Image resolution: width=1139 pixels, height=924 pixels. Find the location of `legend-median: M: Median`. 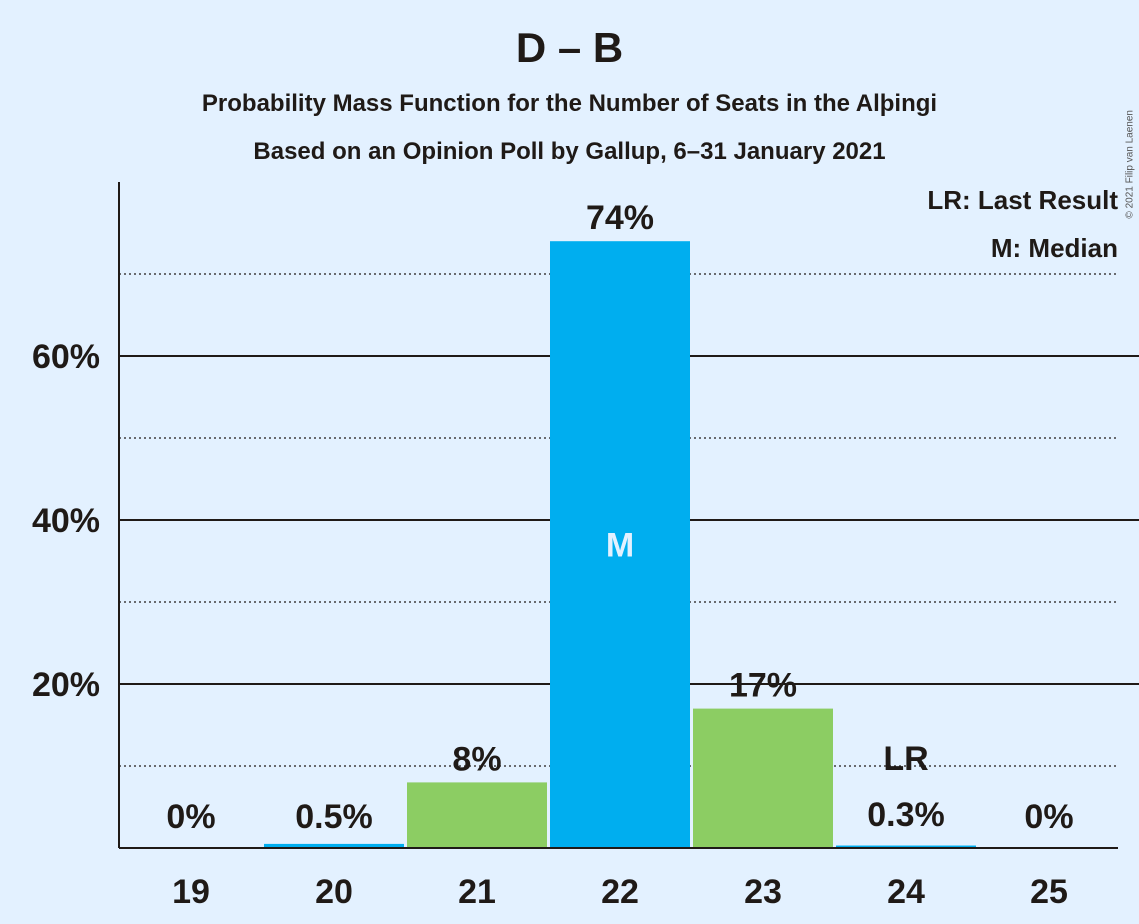

legend-median: M: Median is located at coordinates (1054, 248).